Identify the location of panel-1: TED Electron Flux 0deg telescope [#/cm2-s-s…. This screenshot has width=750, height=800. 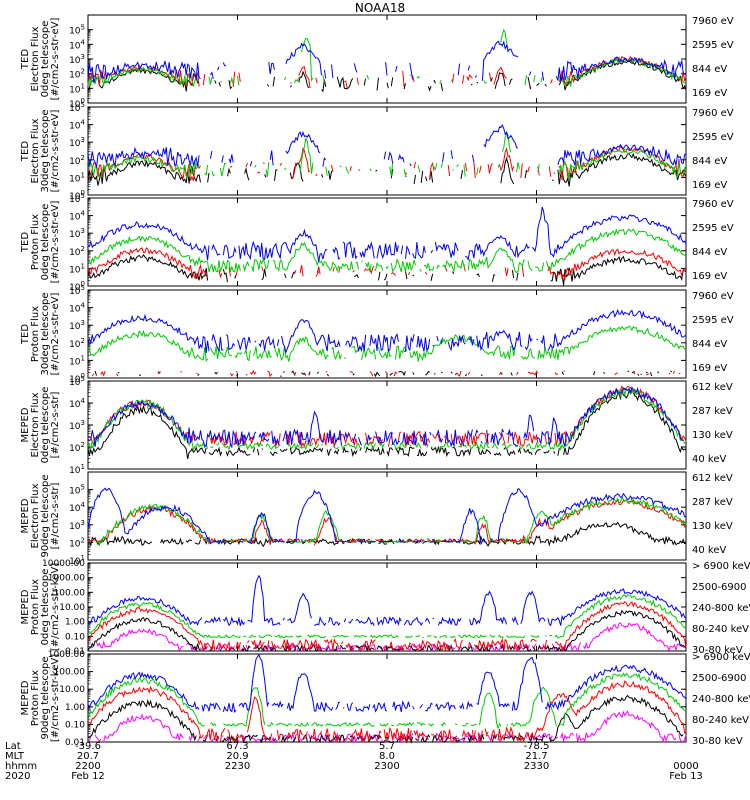
(377, 62).